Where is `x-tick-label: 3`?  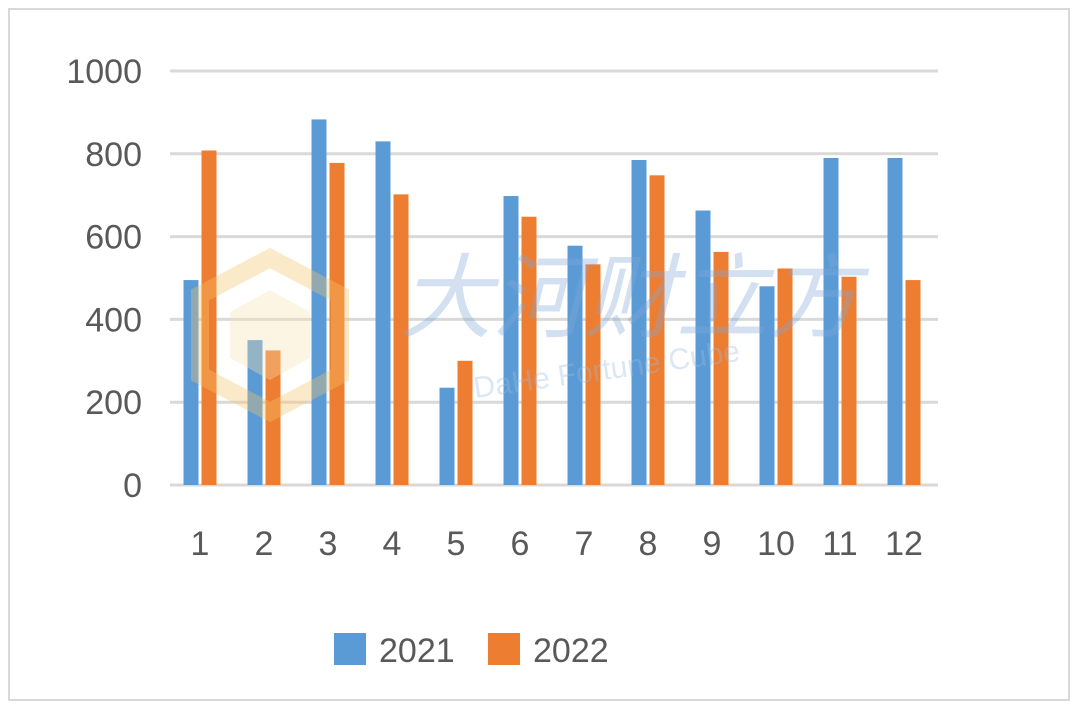
x-tick-label: 3 is located at coordinates (328, 544).